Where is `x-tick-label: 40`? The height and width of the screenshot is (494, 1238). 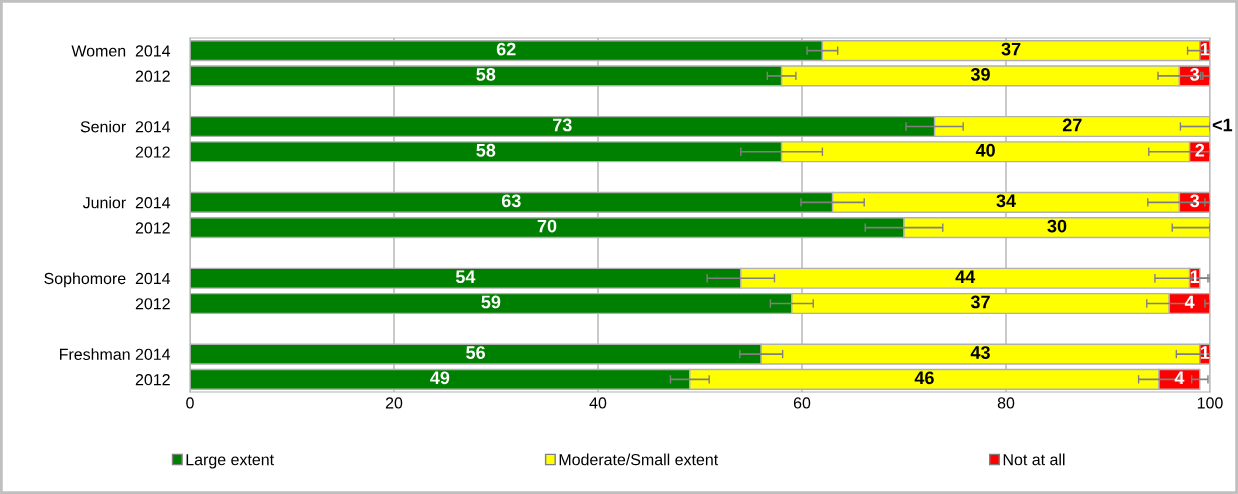
x-tick-label: 40 is located at coordinates (598, 403).